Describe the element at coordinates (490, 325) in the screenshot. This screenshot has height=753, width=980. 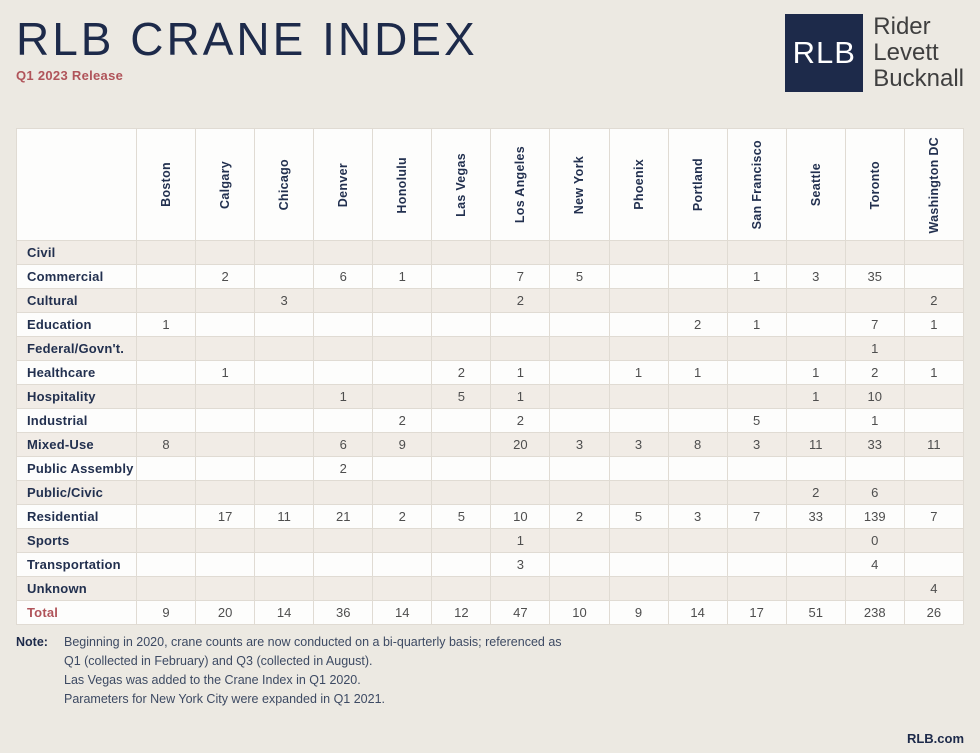
I see `table-row: Education 1 2 1 7 1` at that location.